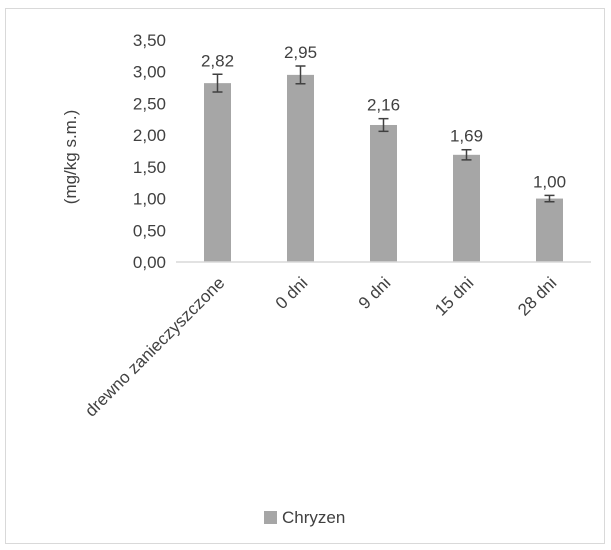  I want to click on data-label: 2,16, so click(383, 105).